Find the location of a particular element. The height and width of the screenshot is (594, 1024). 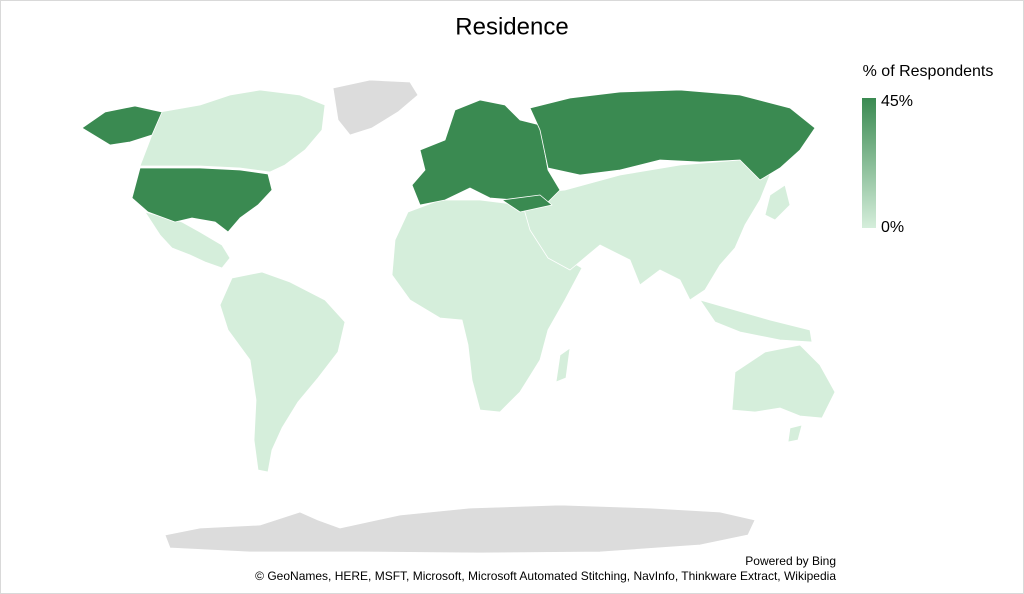

europe is located at coordinates (486, 152).